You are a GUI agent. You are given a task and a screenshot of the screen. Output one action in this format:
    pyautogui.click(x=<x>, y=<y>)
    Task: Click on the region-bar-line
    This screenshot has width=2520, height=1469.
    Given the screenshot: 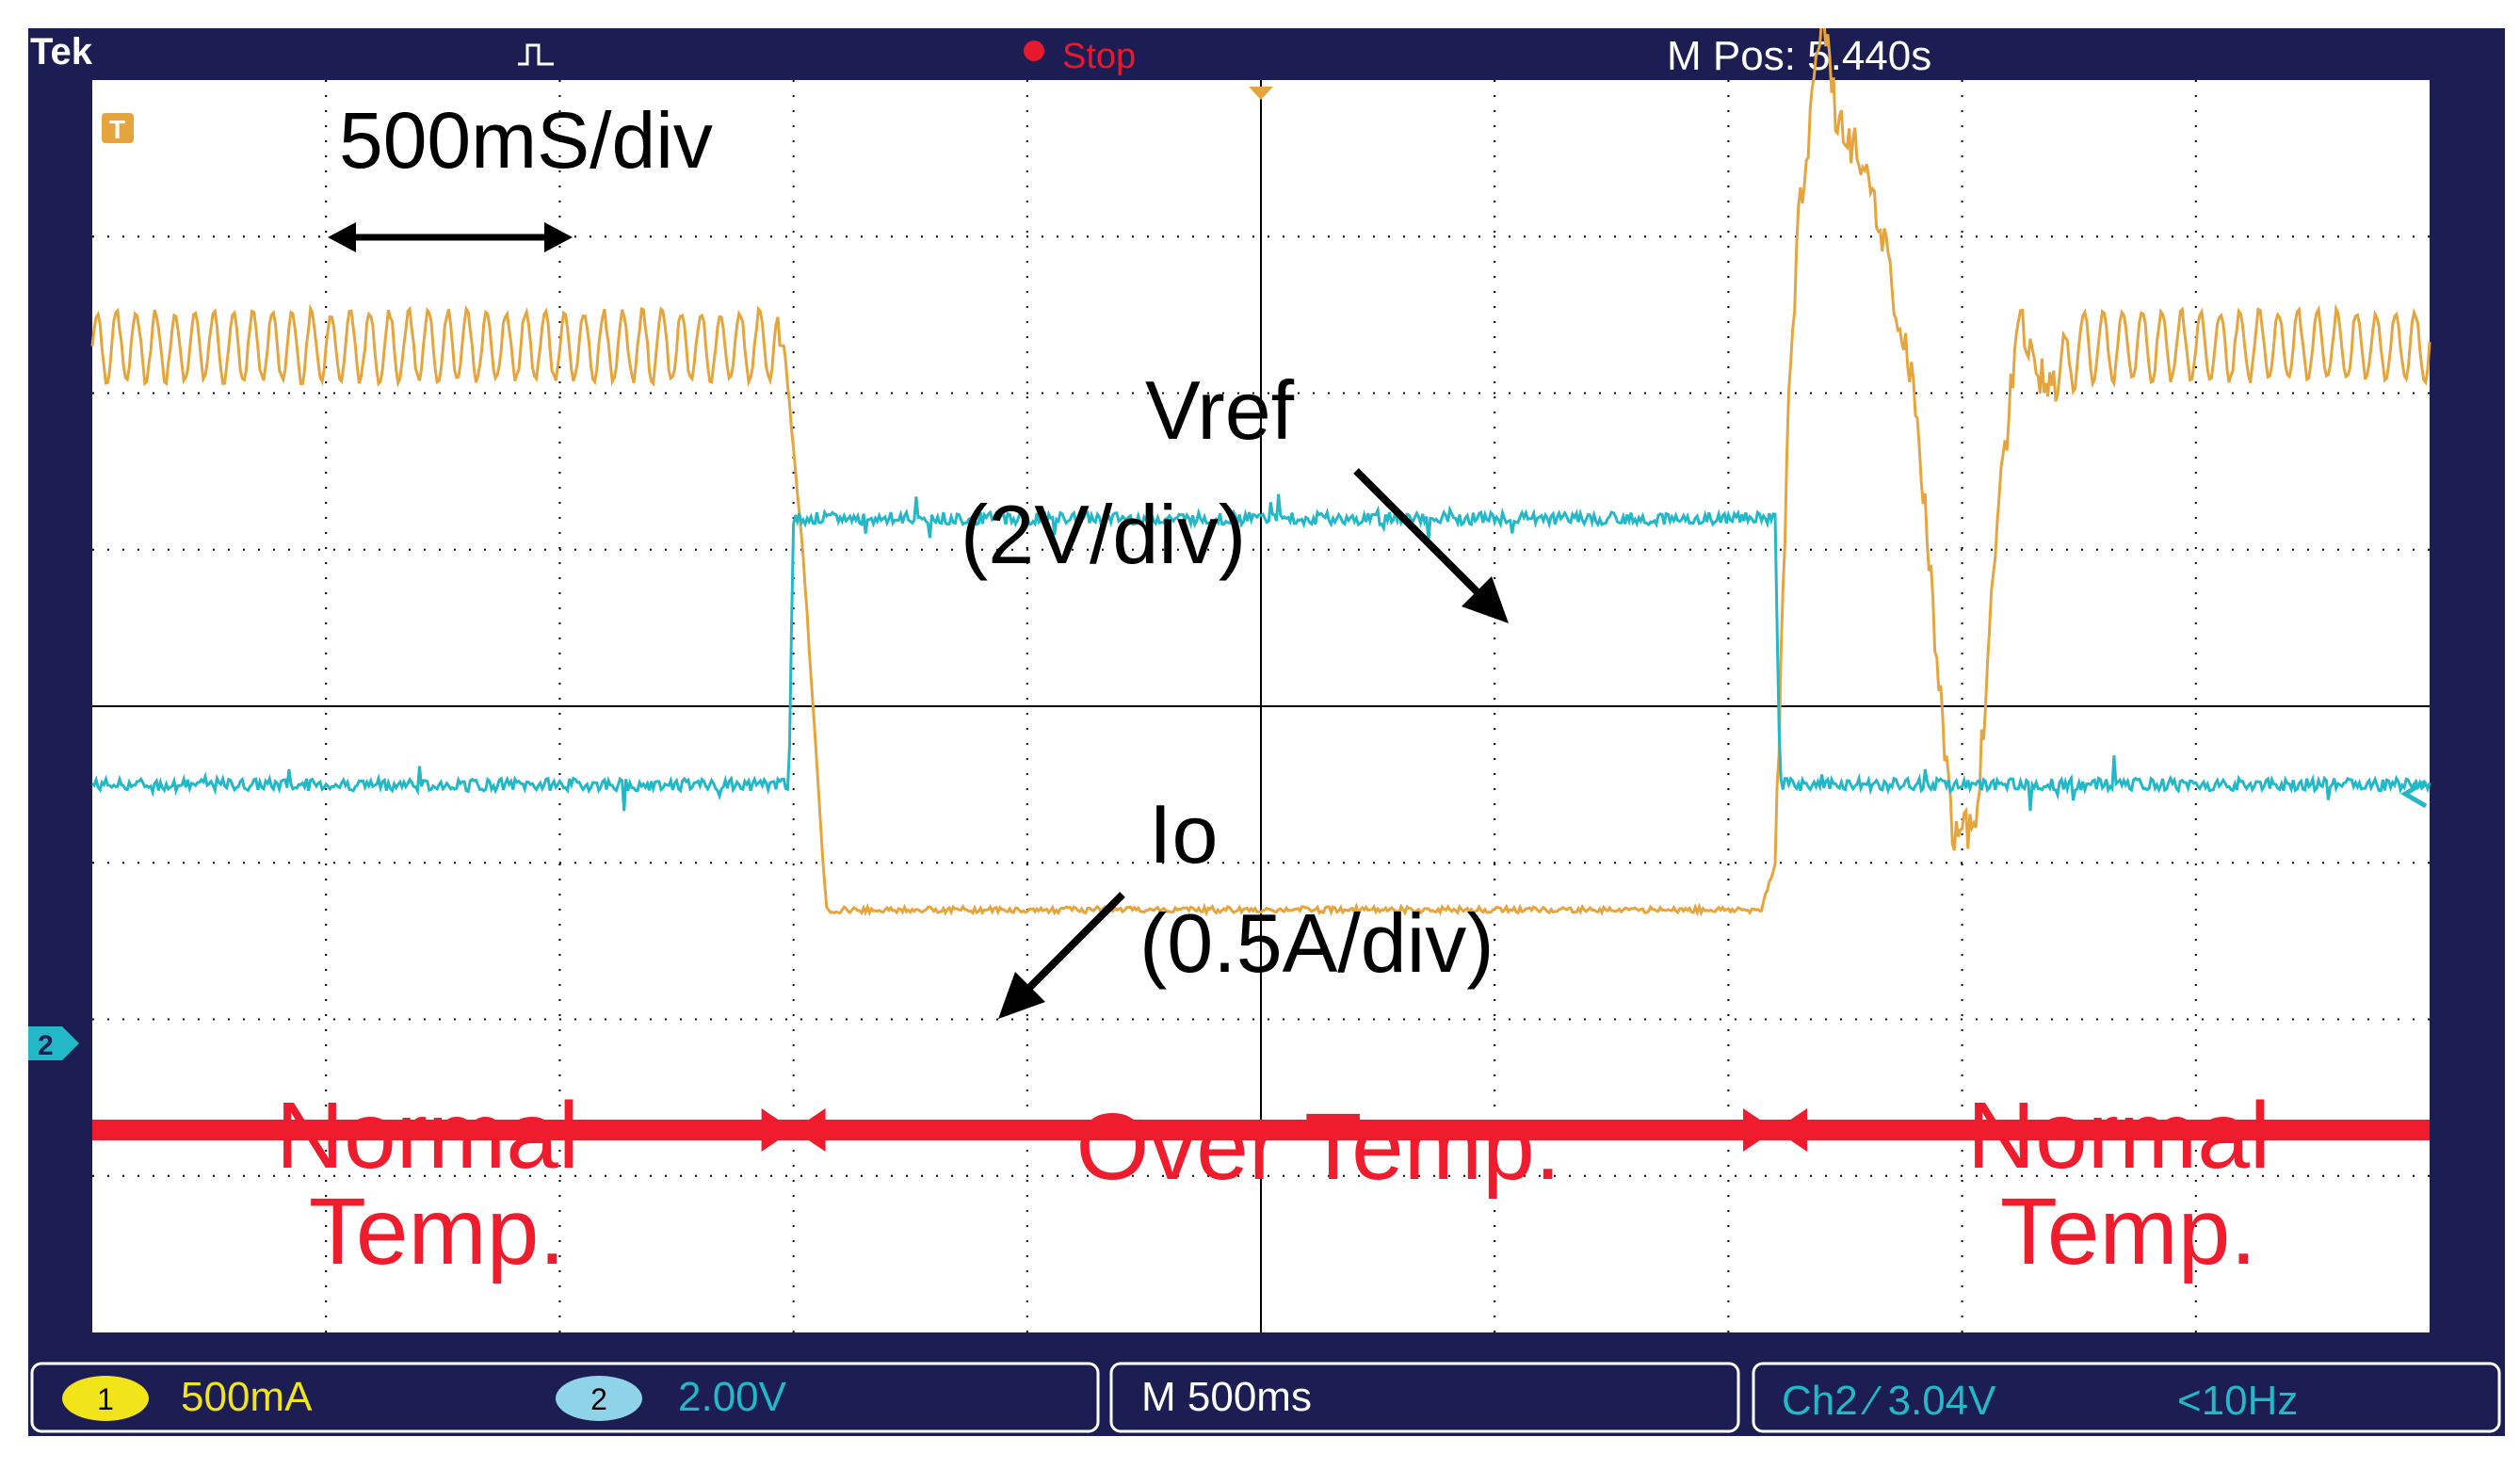 What is the action you would take?
    pyautogui.click(x=1261, y=1130)
    